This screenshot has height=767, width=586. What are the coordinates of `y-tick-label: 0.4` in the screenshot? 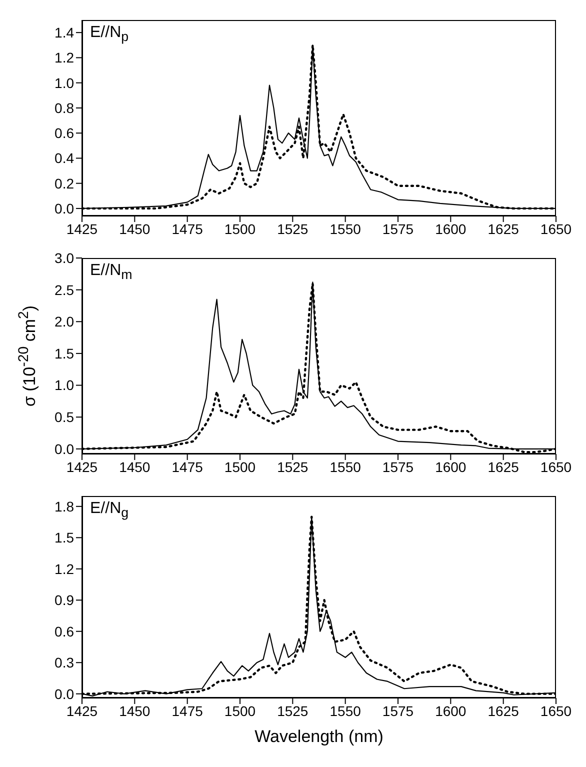 It's located at (64, 158).